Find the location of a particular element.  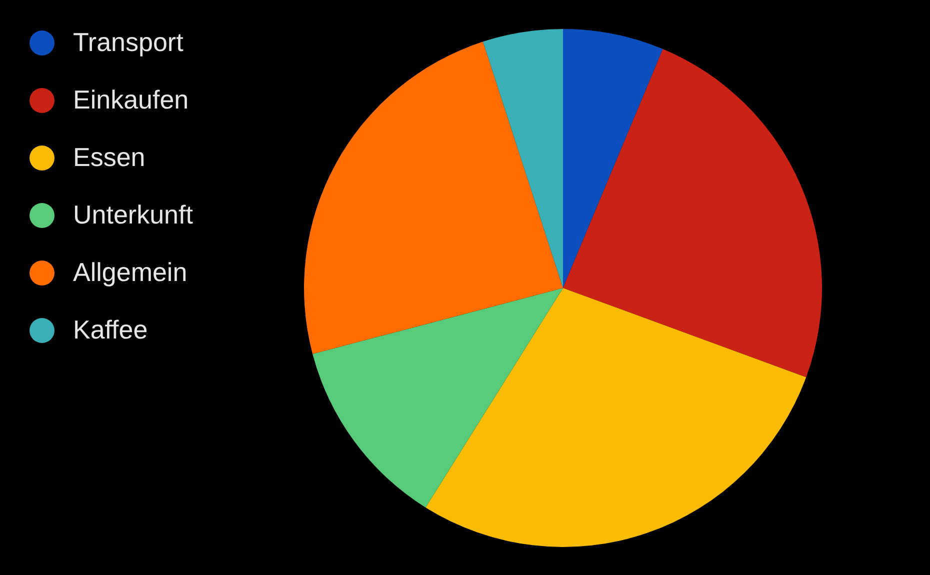

legend-label: Kaffee is located at coordinates (110, 329).